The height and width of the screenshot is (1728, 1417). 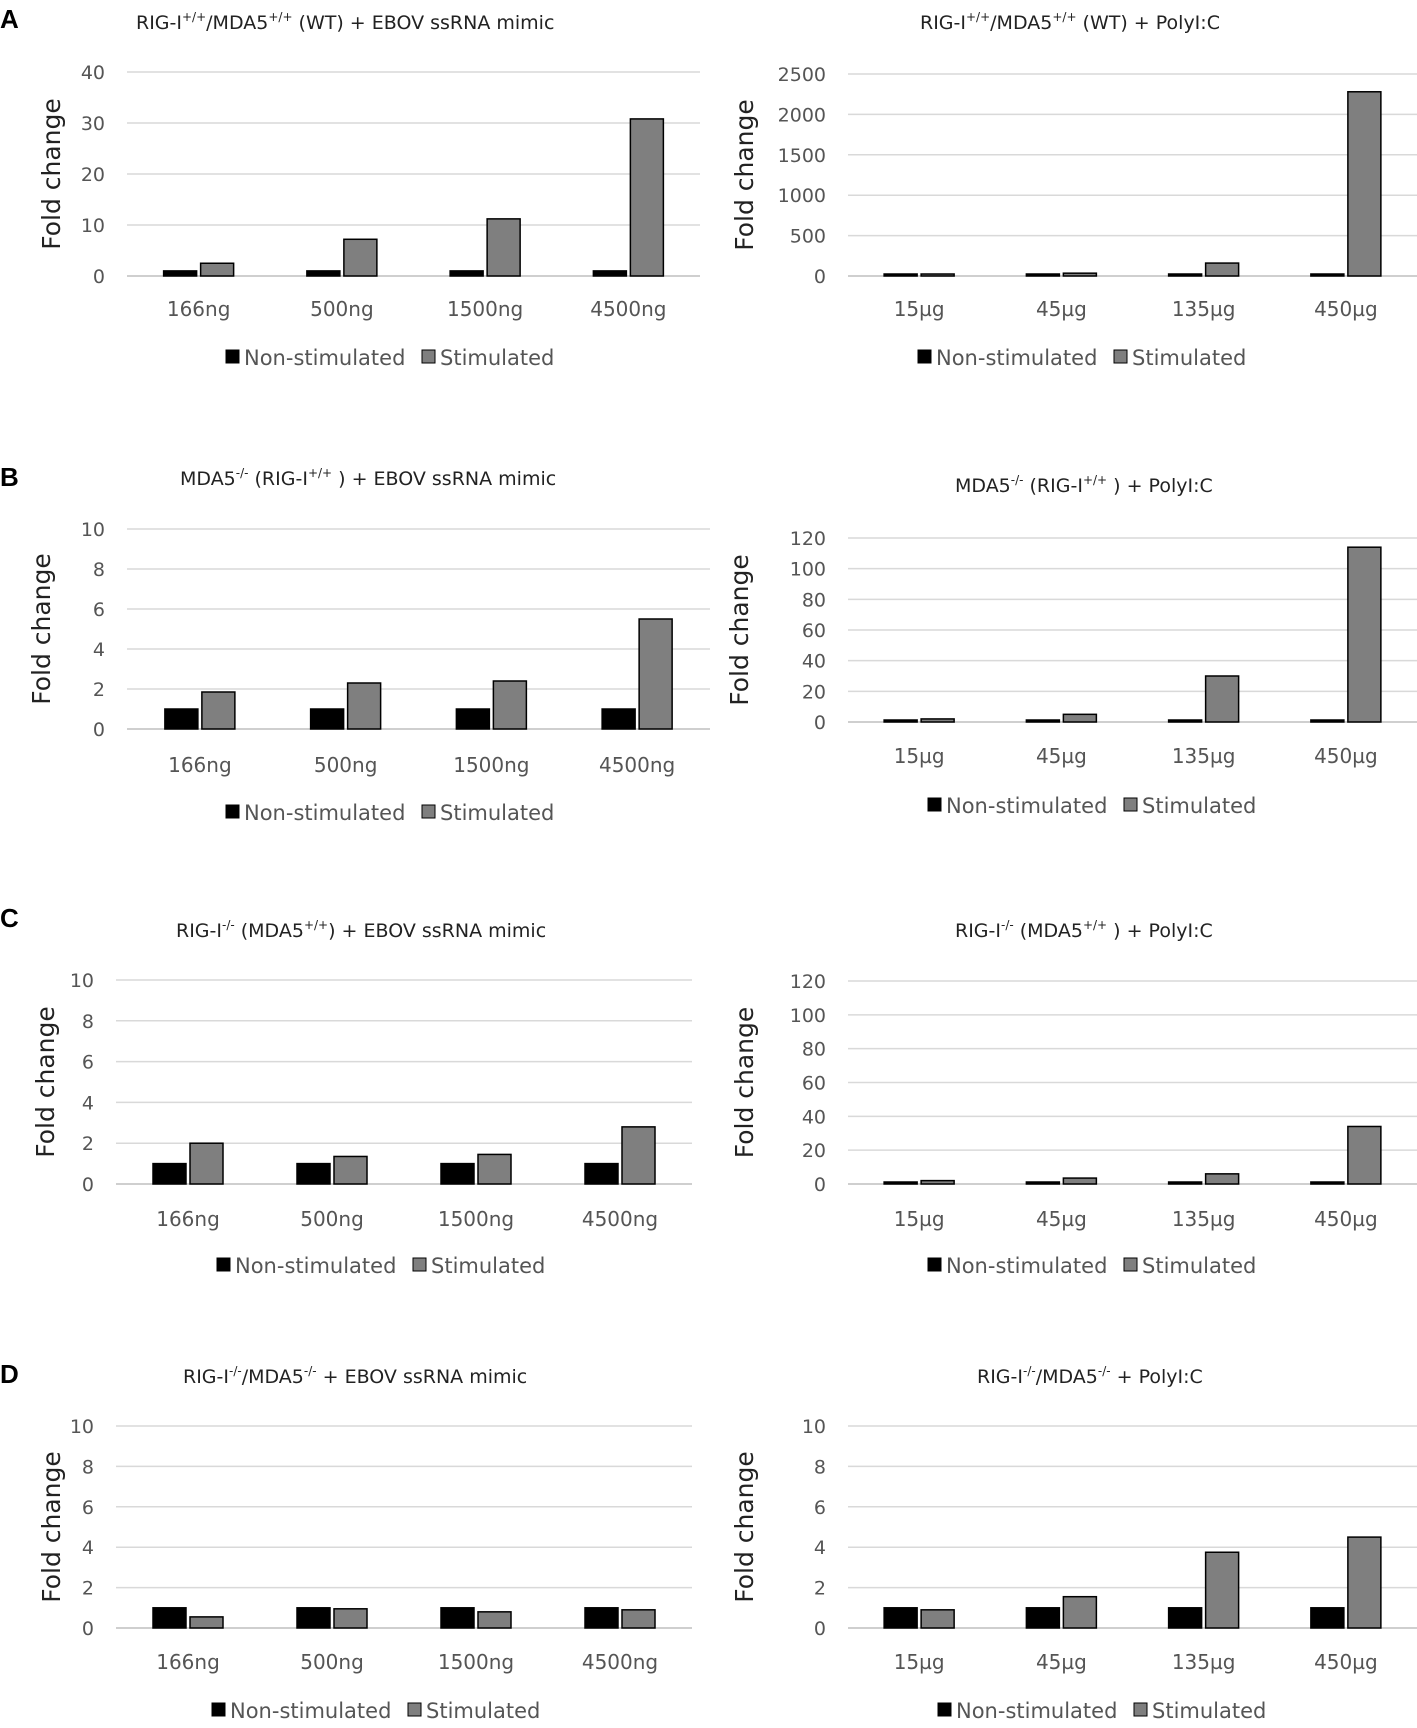 What do you see at coordinates (808, 570) in the screenshot?
I see `y-tick-label: 100` at bounding box center [808, 570].